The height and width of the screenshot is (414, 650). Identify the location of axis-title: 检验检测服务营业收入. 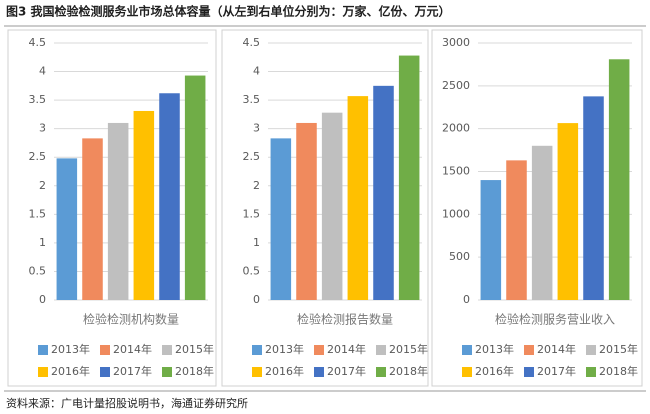
(555, 319).